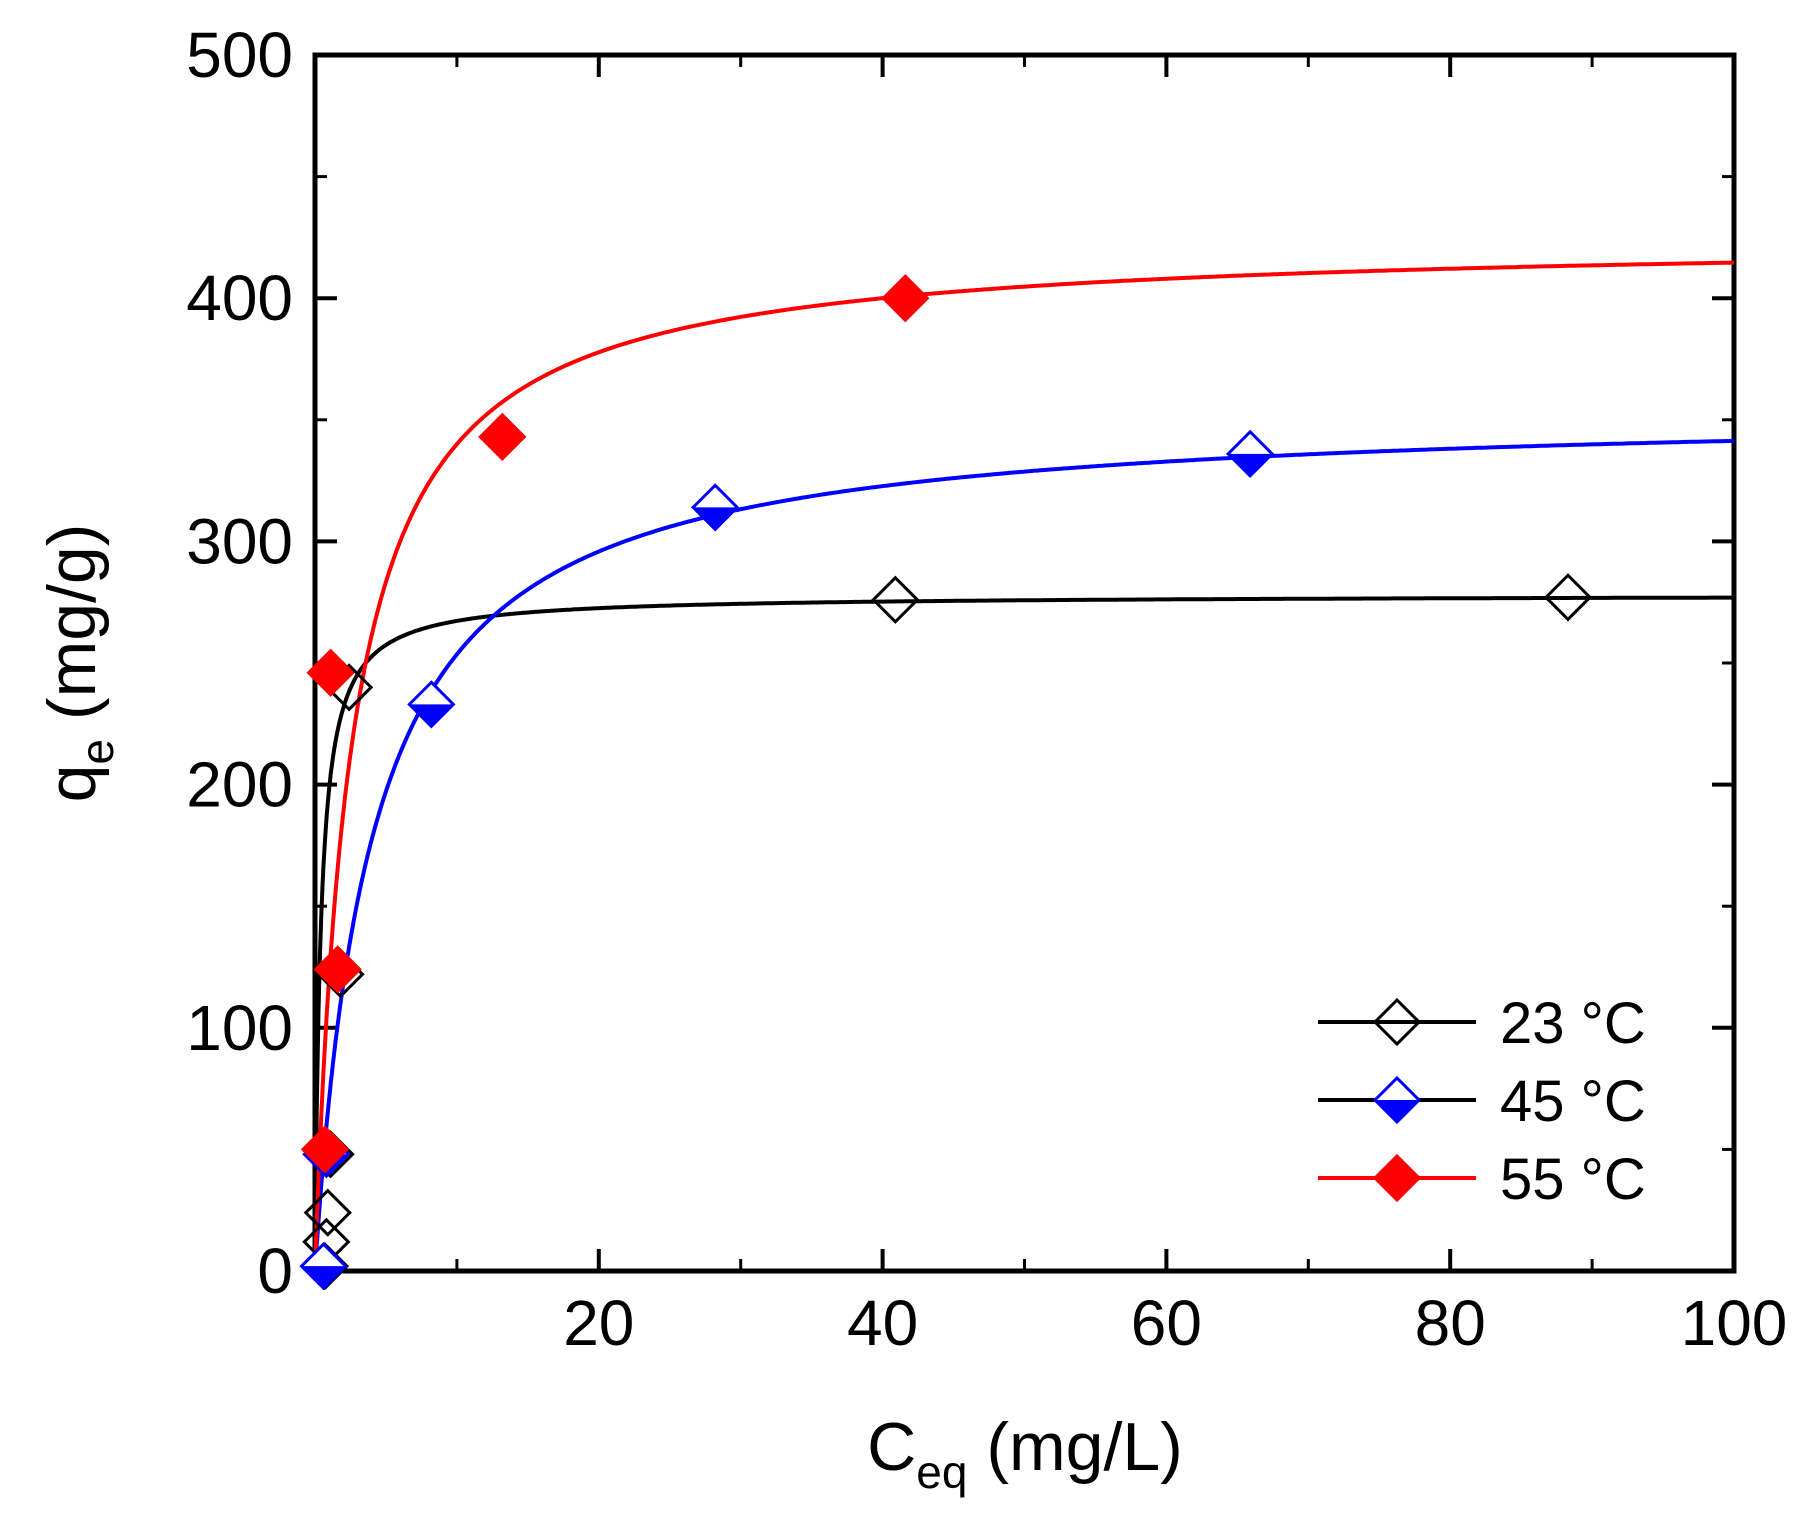 The image size is (1811, 1514). I want to click on x-axis-title-main: C, so click(891, 1447).